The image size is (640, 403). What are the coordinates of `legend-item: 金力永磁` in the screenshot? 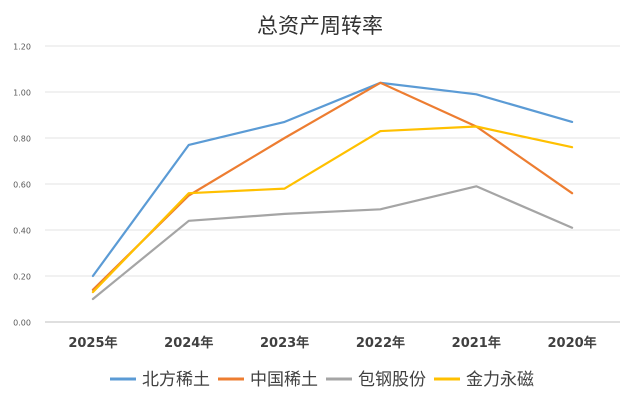 It's located at (484, 380).